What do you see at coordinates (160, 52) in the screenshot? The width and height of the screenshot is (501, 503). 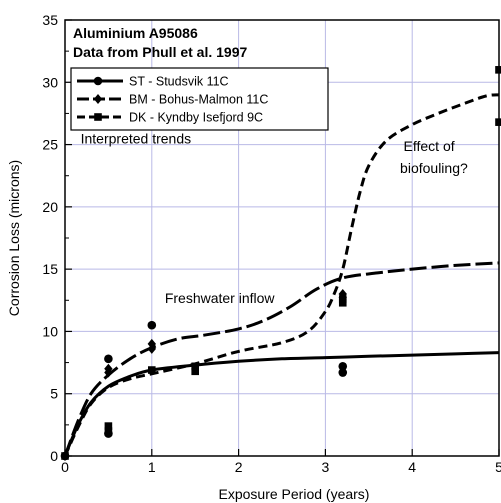 I see `chart-title-line-2: Data from Phull et al. 1997` at bounding box center [160, 52].